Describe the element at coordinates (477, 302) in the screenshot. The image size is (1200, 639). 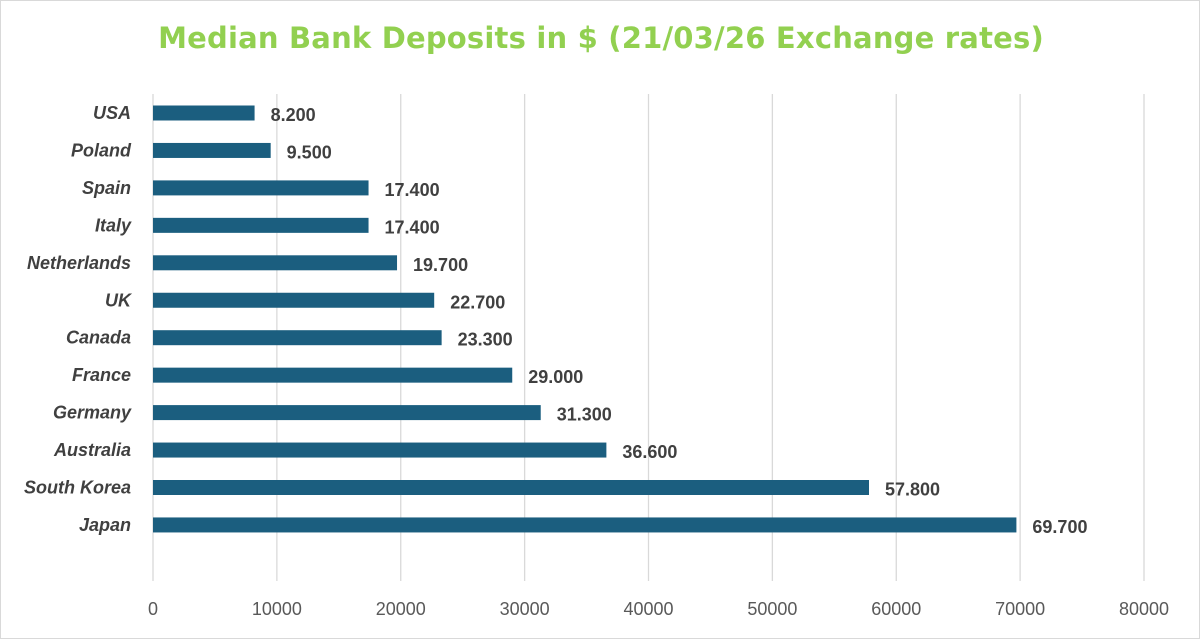
I see `data-label: 22.700` at that location.